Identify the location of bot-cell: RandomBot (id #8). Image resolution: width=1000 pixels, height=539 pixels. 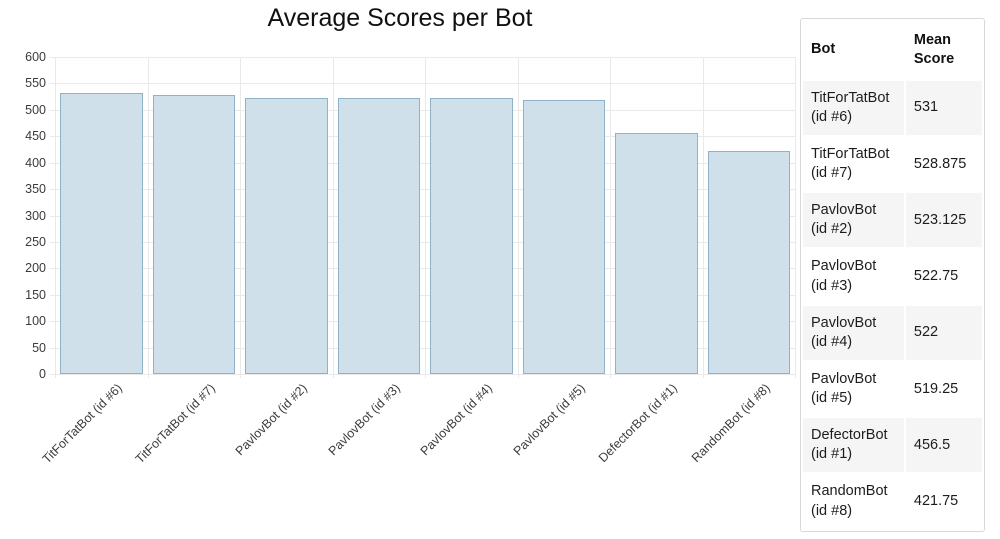
(849, 501).